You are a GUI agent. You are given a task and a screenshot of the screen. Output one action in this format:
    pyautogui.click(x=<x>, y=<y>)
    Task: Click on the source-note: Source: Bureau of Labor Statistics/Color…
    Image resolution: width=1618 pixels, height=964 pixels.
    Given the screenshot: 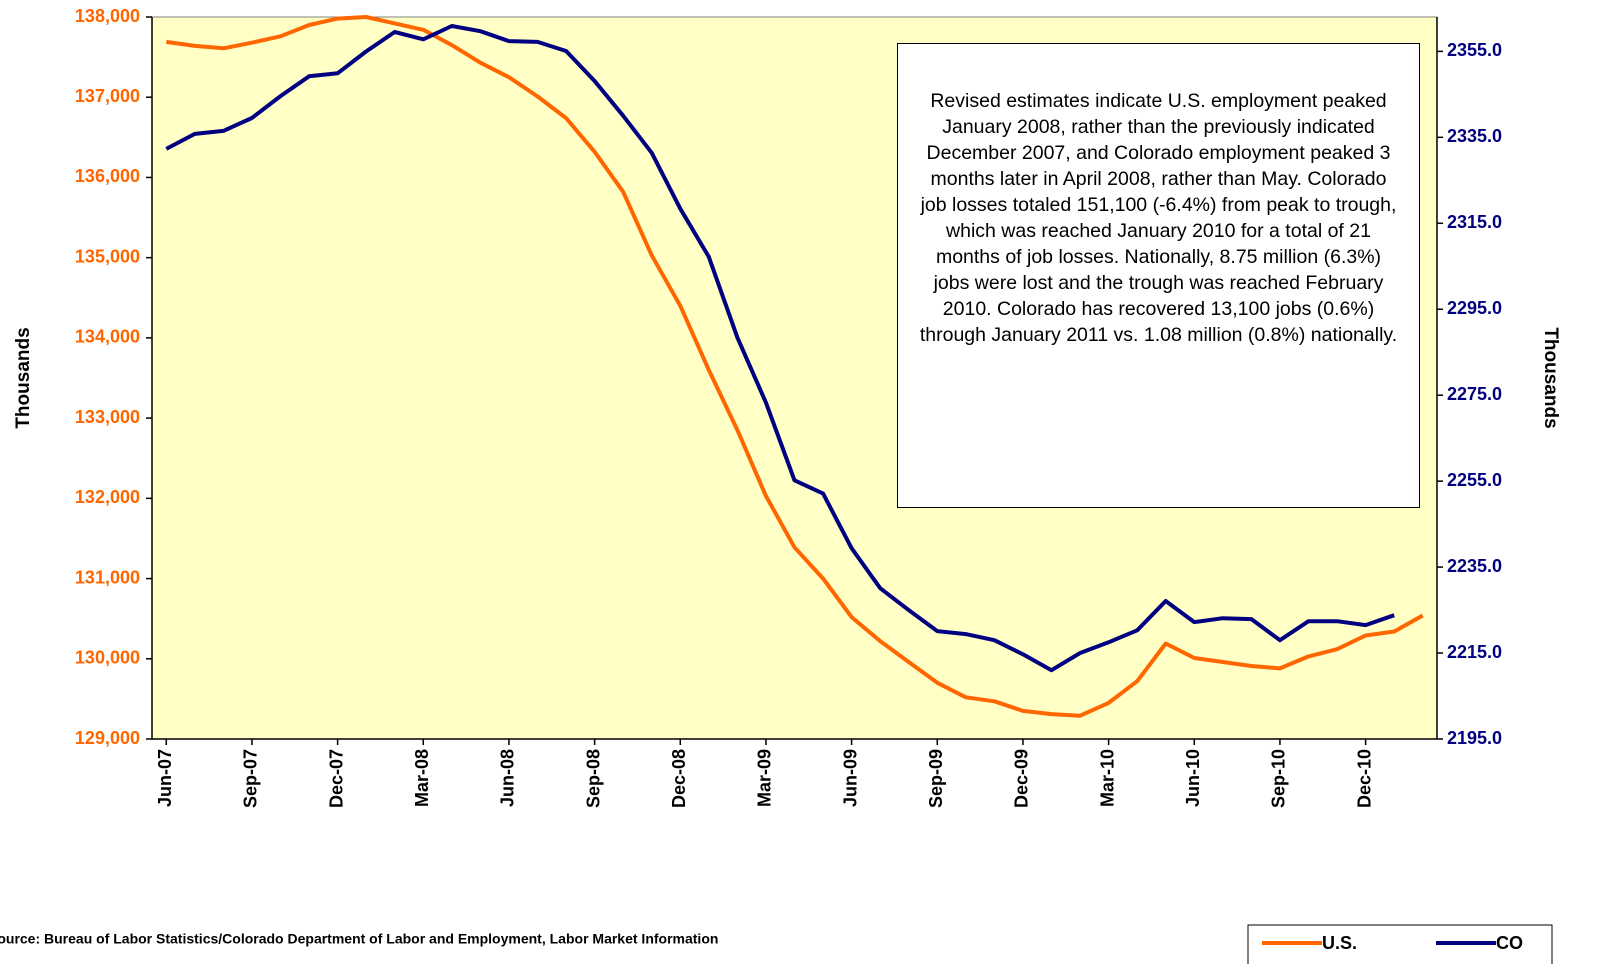 What is the action you would take?
    pyautogui.click(x=359, y=939)
    